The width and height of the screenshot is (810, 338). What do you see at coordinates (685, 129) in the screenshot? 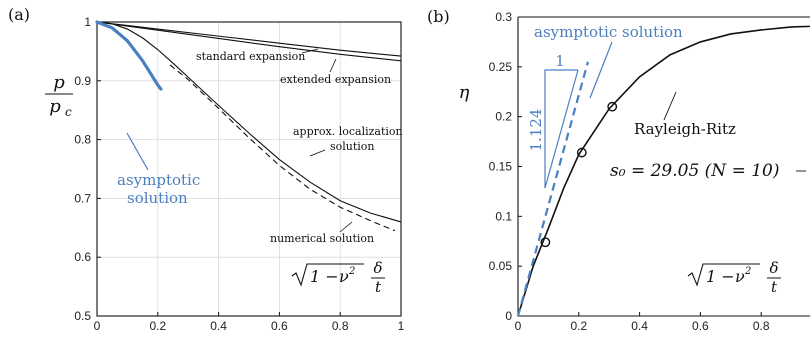
I see `annotation-rayleigh-ritz: Rayleigh-Ritz` at bounding box center [685, 129].